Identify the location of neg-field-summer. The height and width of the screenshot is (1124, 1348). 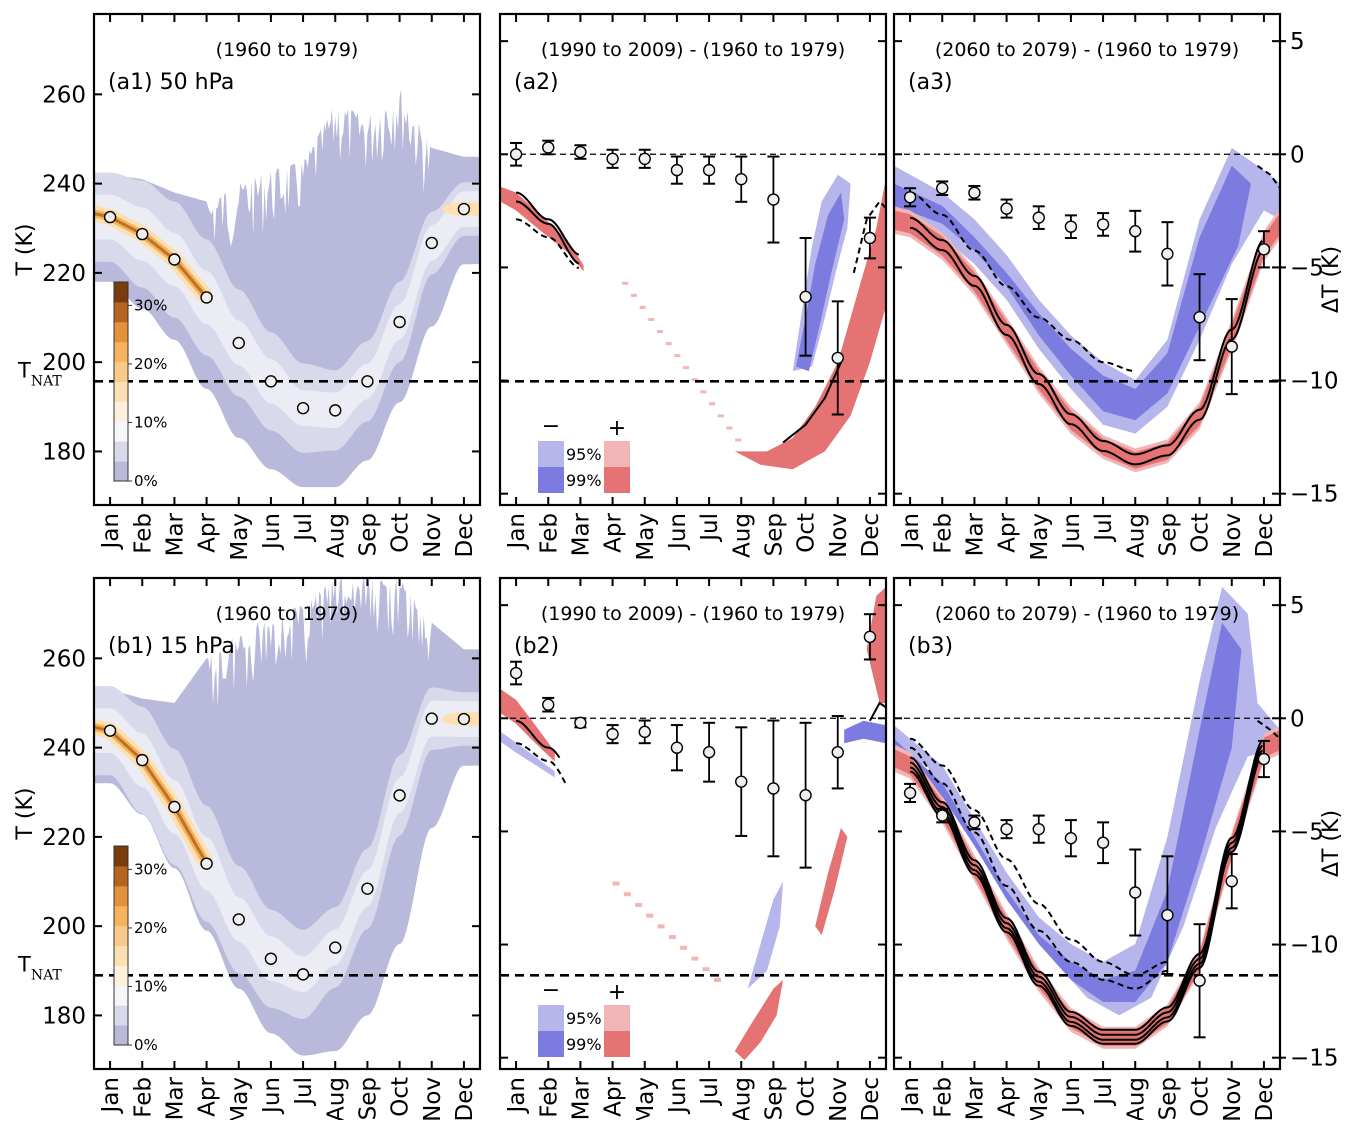
(765, 935).